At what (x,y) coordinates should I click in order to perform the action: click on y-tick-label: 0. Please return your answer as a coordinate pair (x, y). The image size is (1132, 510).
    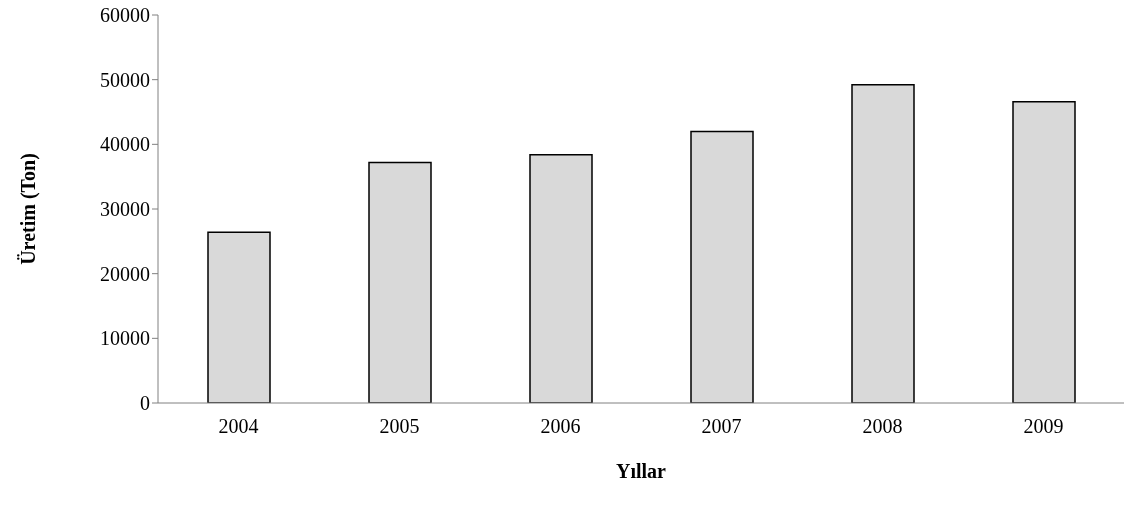
    Looking at the image, I should click on (145, 403).